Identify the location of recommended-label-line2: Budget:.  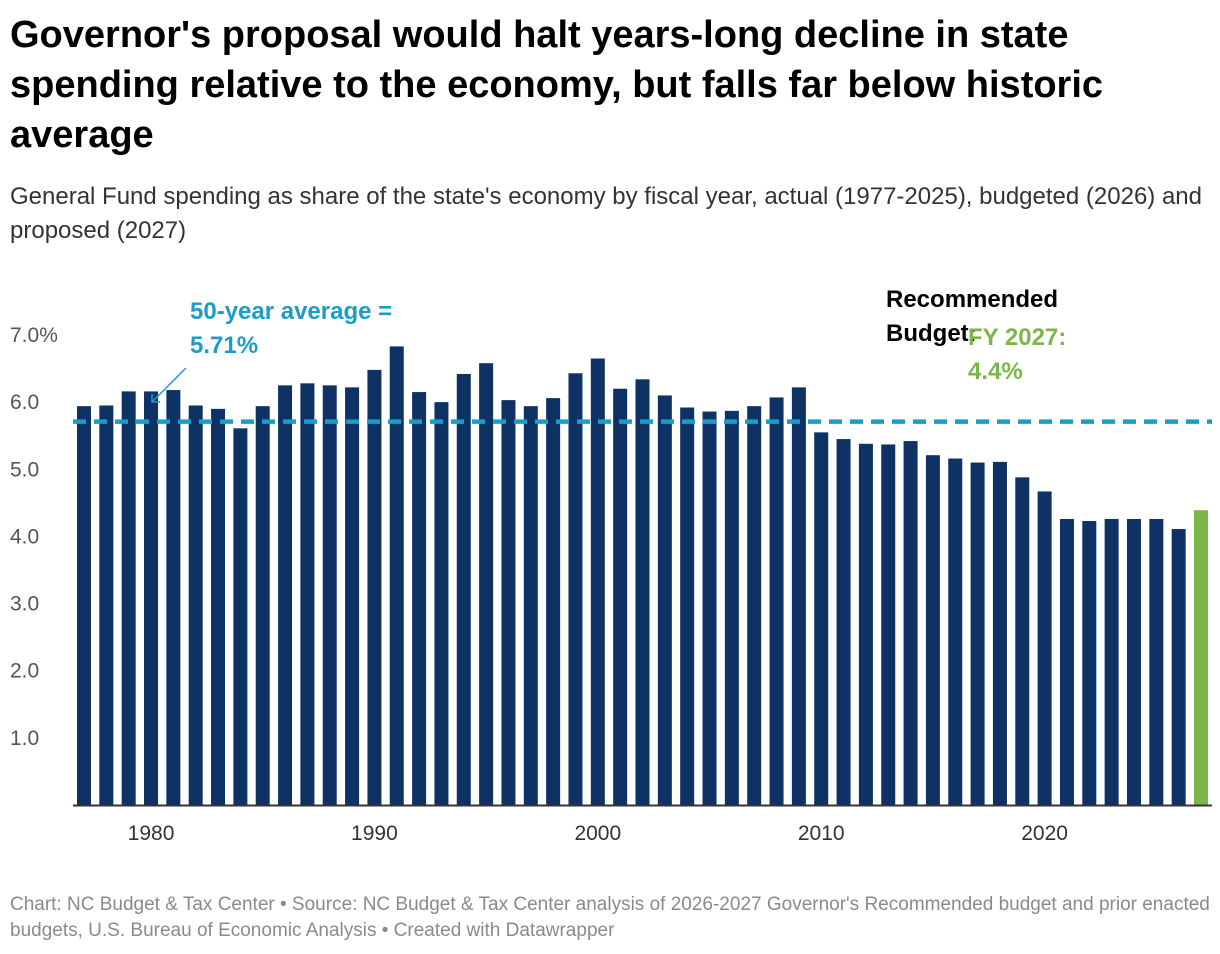
(931, 333).